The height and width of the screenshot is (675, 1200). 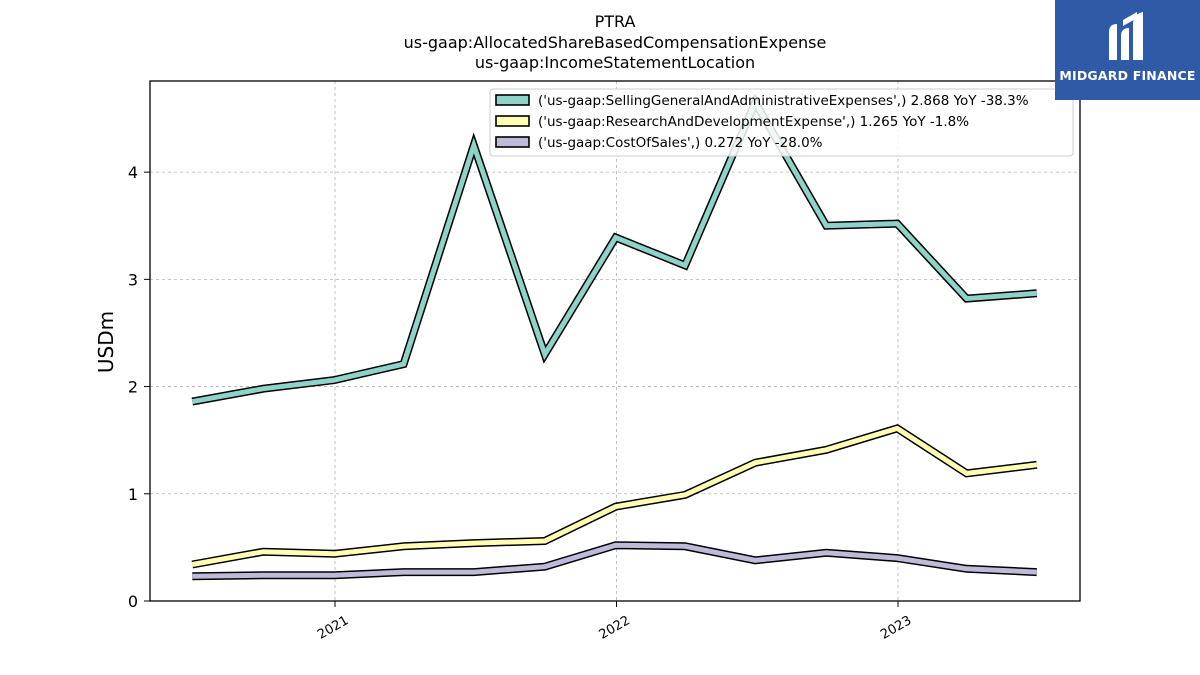 What do you see at coordinates (133, 172) in the screenshot?
I see `y-tick-label: 4` at bounding box center [133, 172].